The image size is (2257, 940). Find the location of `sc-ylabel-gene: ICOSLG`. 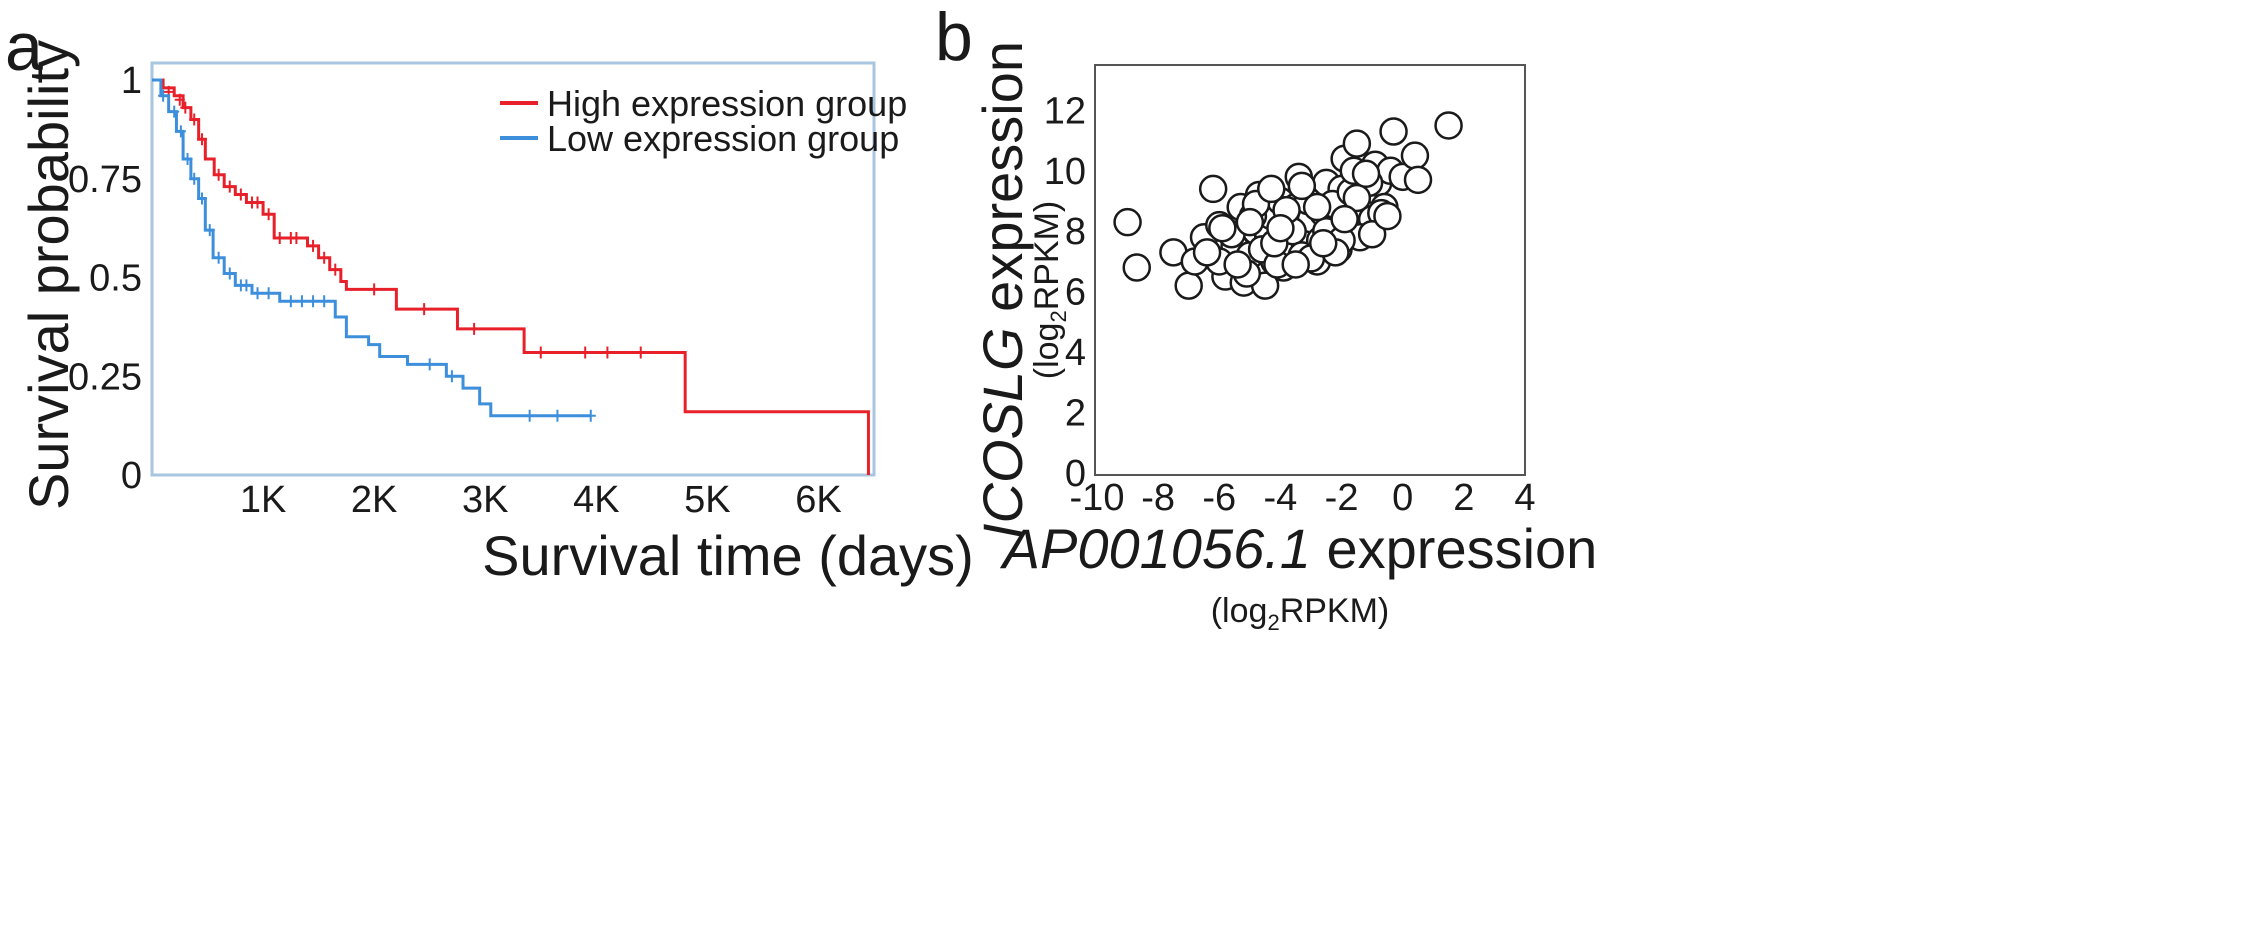

sc-ylabel-gene: ICOSLG is located at coordinates (1002, 433).